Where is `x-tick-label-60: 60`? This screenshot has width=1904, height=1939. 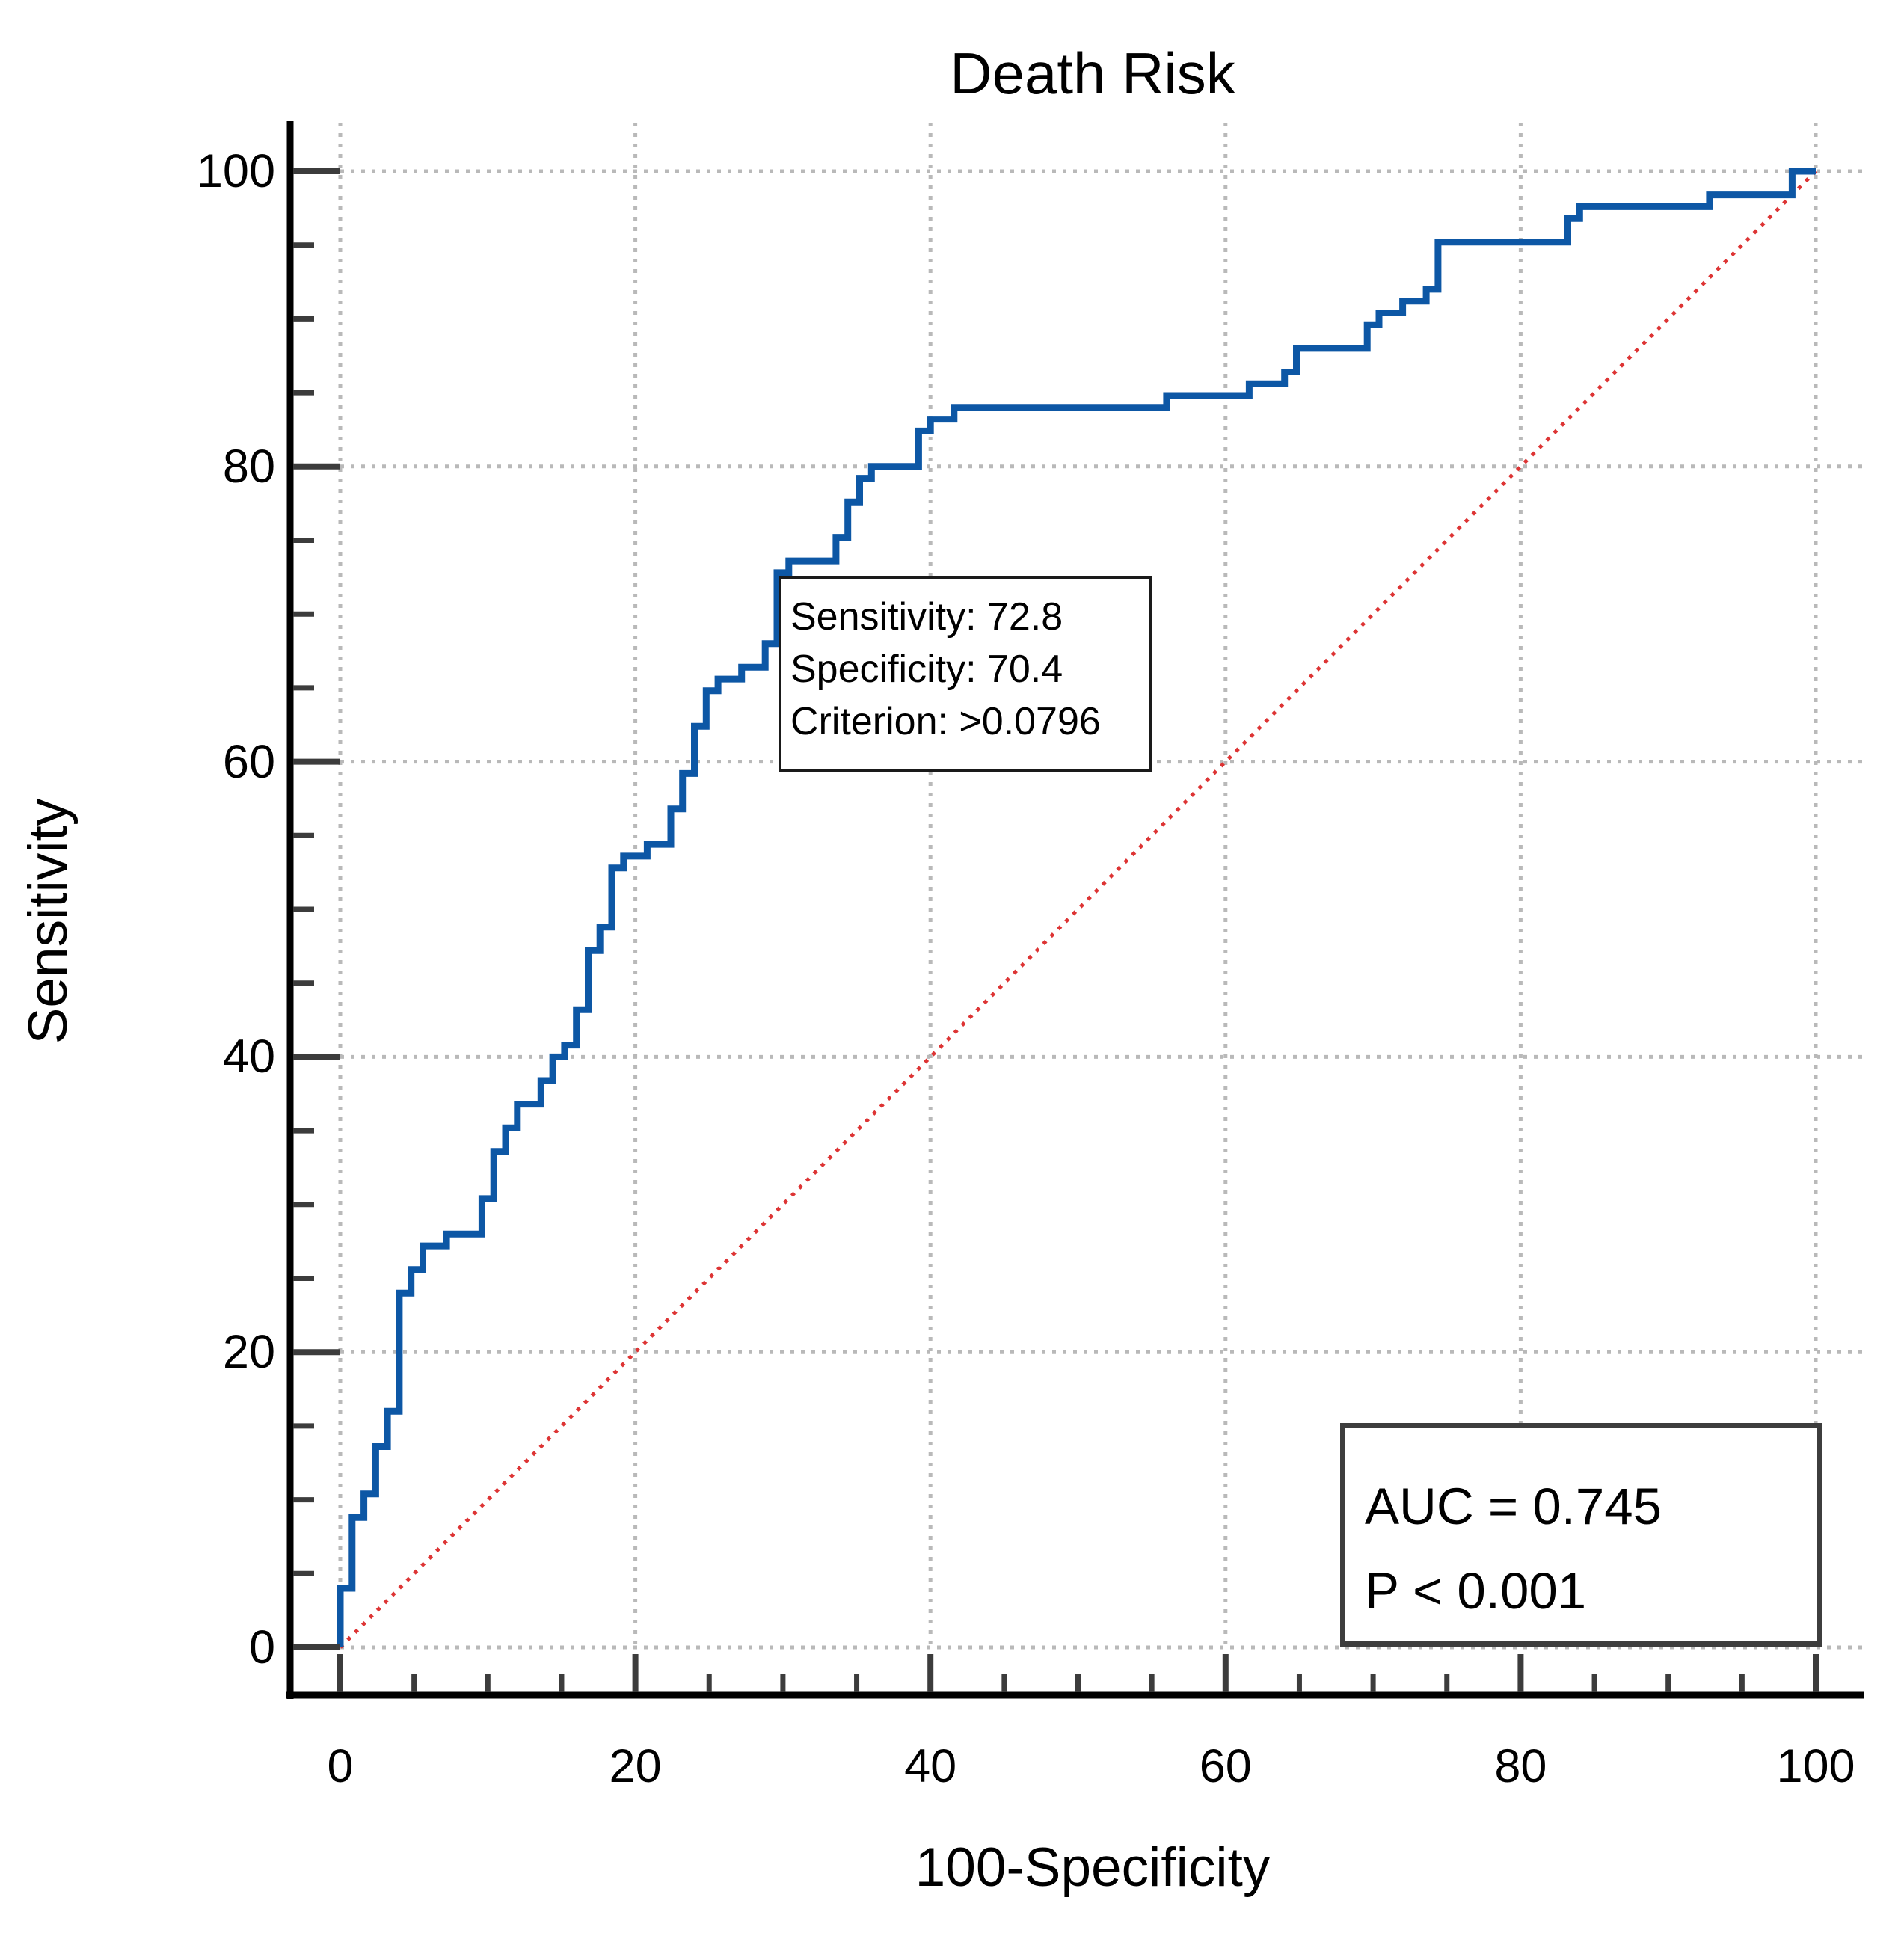 x-tick-label-60: 60 is located at coordinates (1225, 1766).